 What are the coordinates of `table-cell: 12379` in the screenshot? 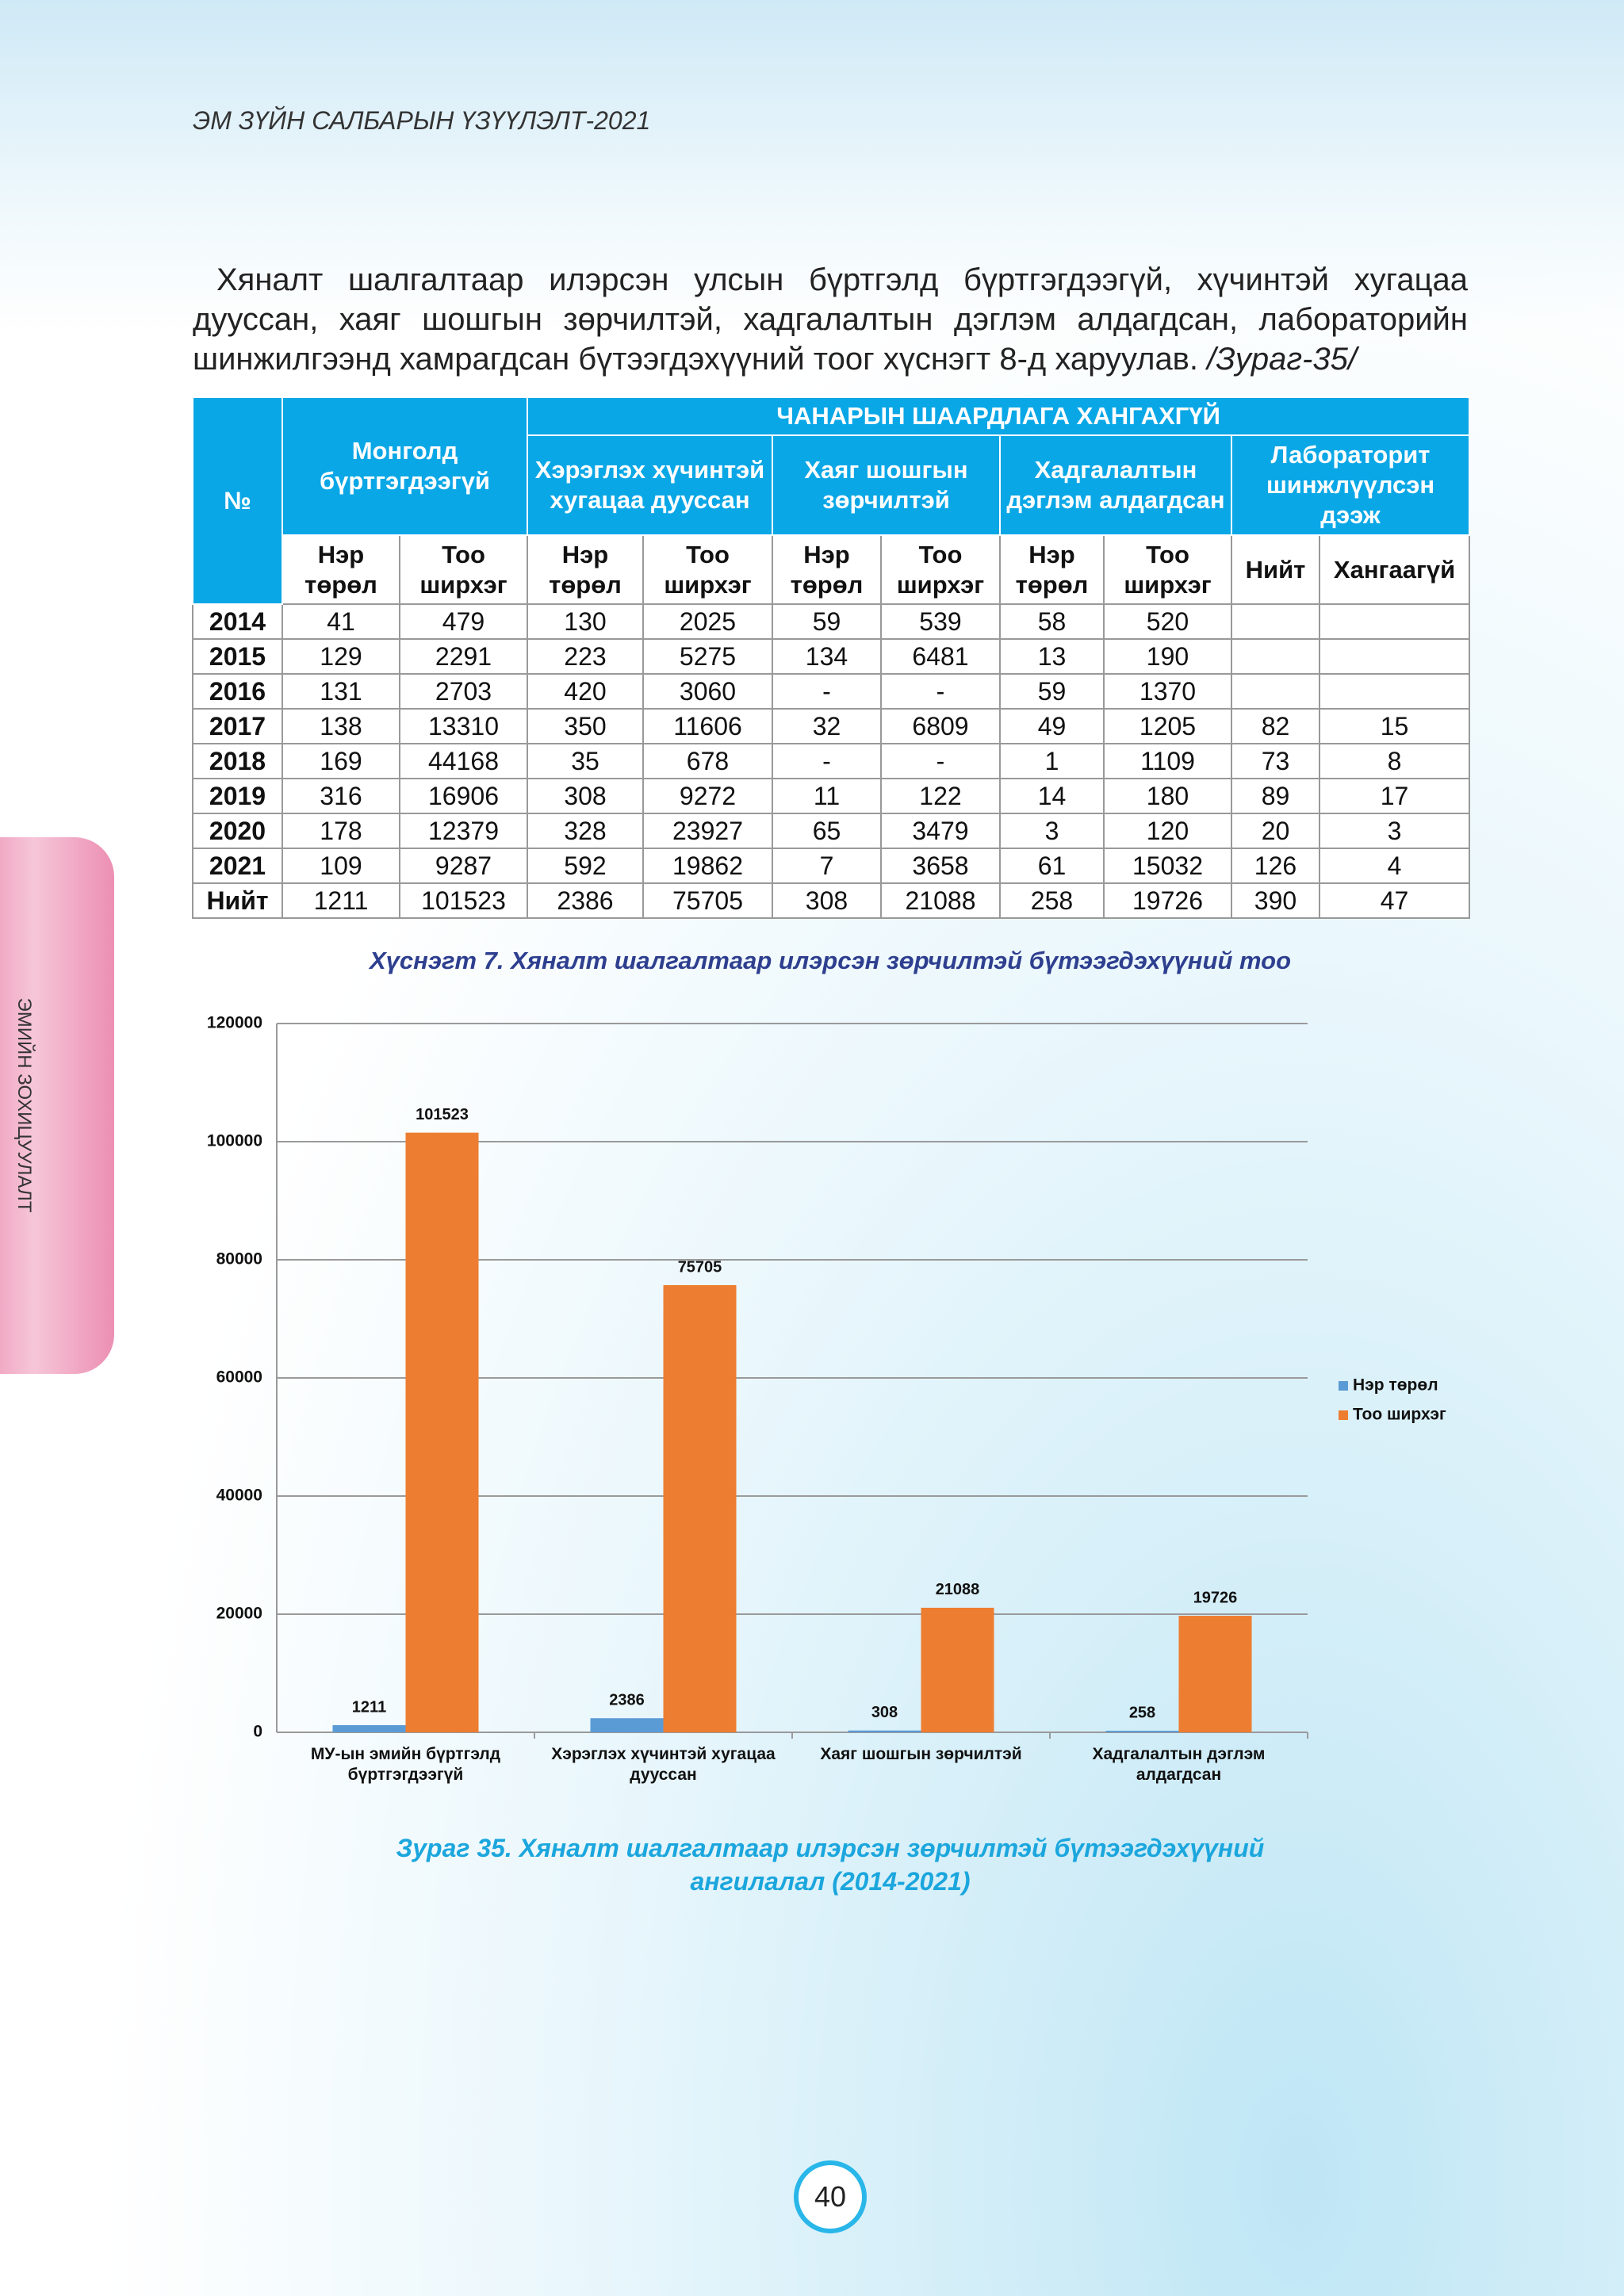 It's located at (463, 831).